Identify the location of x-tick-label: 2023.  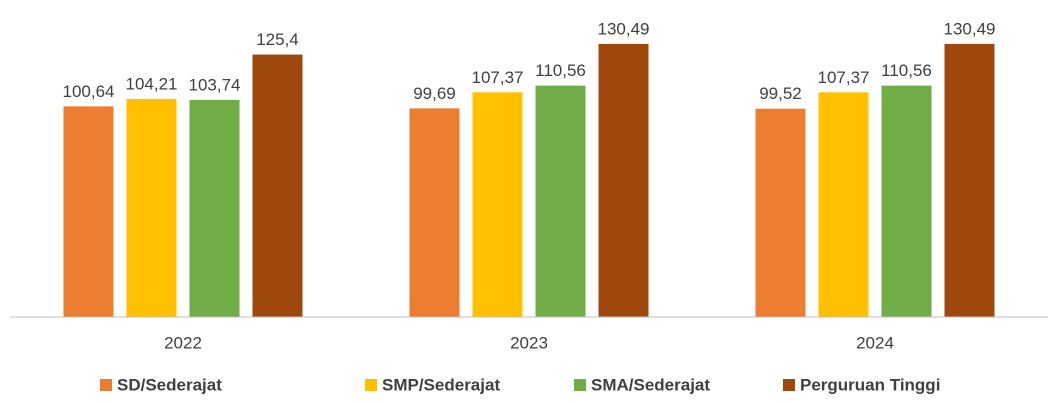
(529, 342).